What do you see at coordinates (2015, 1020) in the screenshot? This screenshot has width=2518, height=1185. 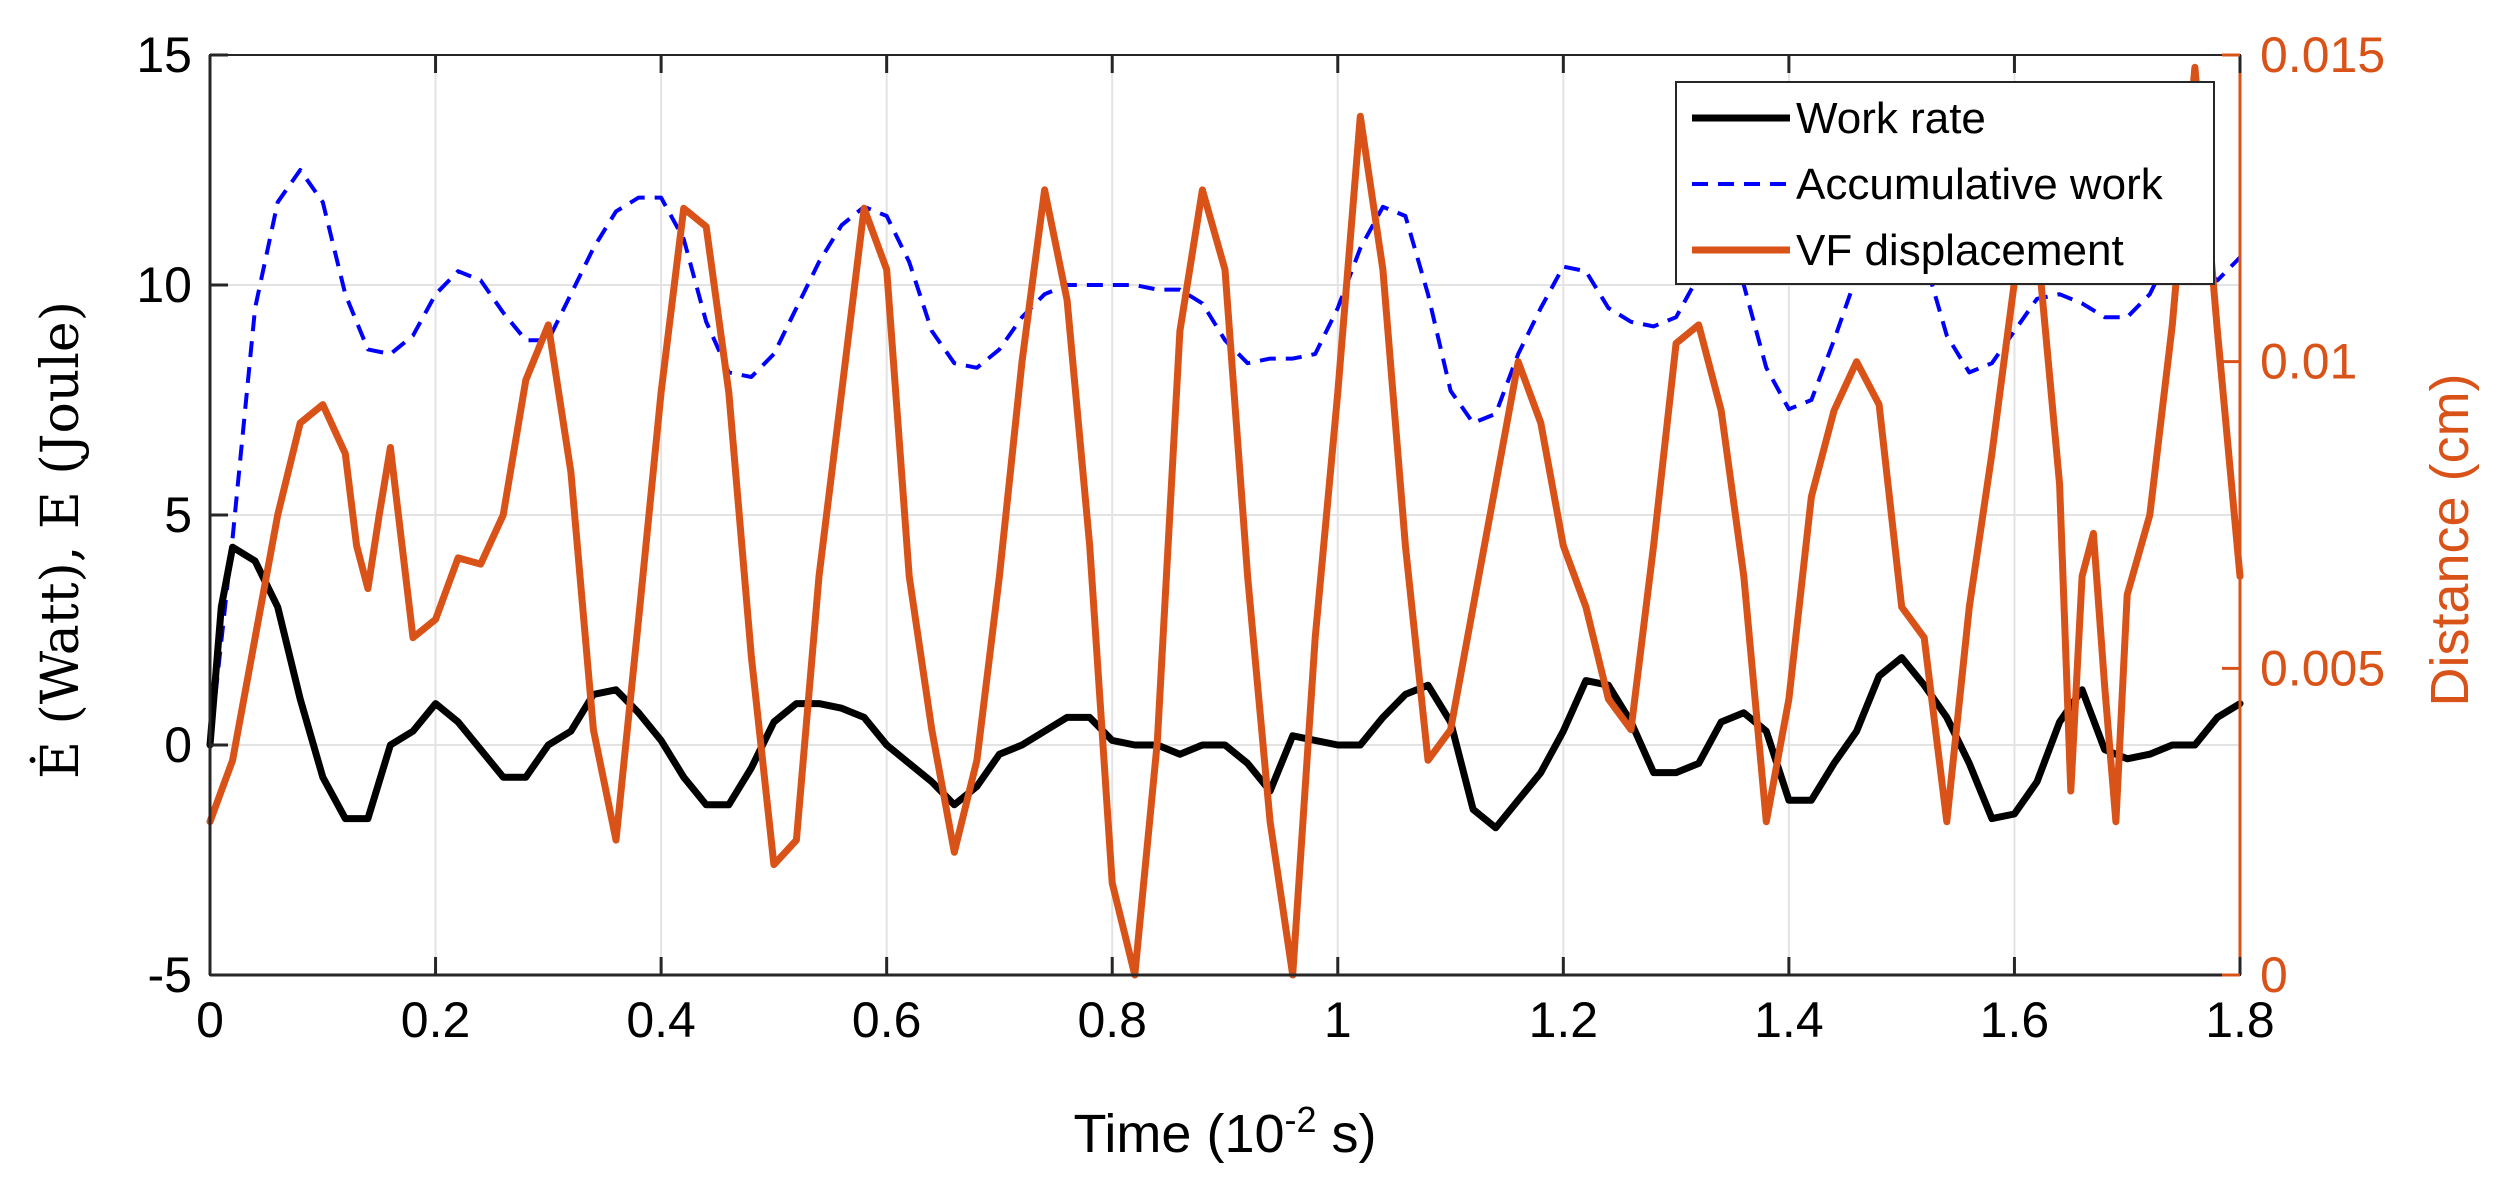 I see `x-tick-label: 1.6` at bounding box center [2015, 1020].